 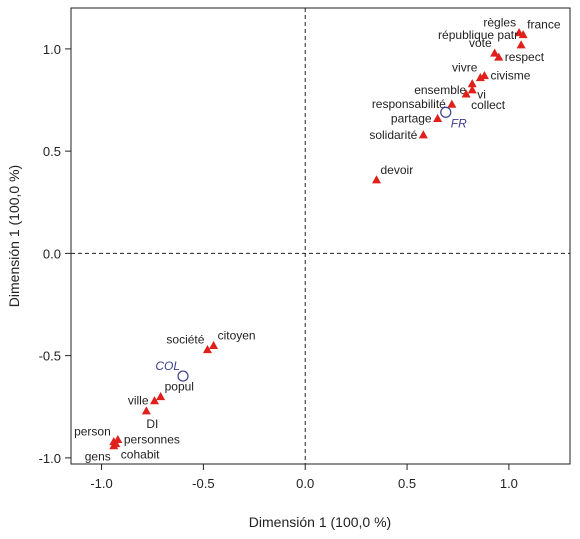 I want to click on active-point-label: person, so click(x=92, y=432).